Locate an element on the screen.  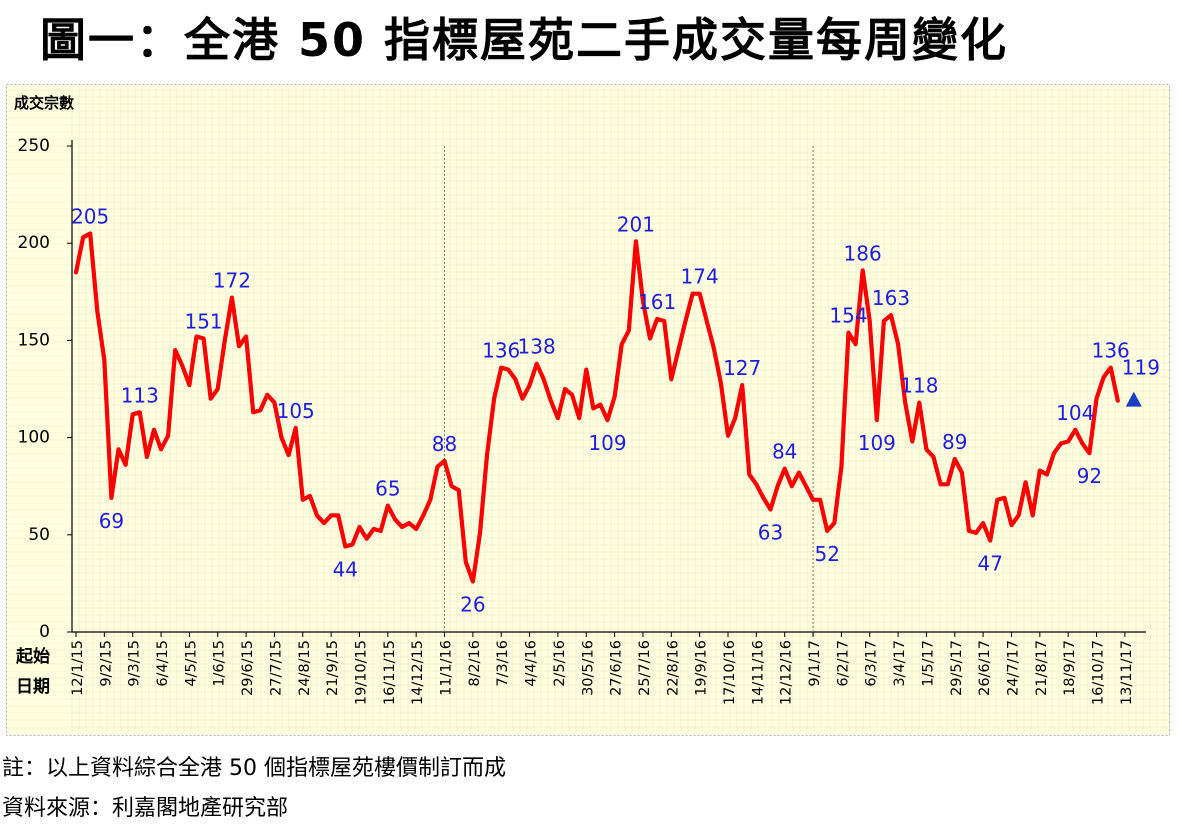
data-label: 186 is located at coordinates (863, 253).